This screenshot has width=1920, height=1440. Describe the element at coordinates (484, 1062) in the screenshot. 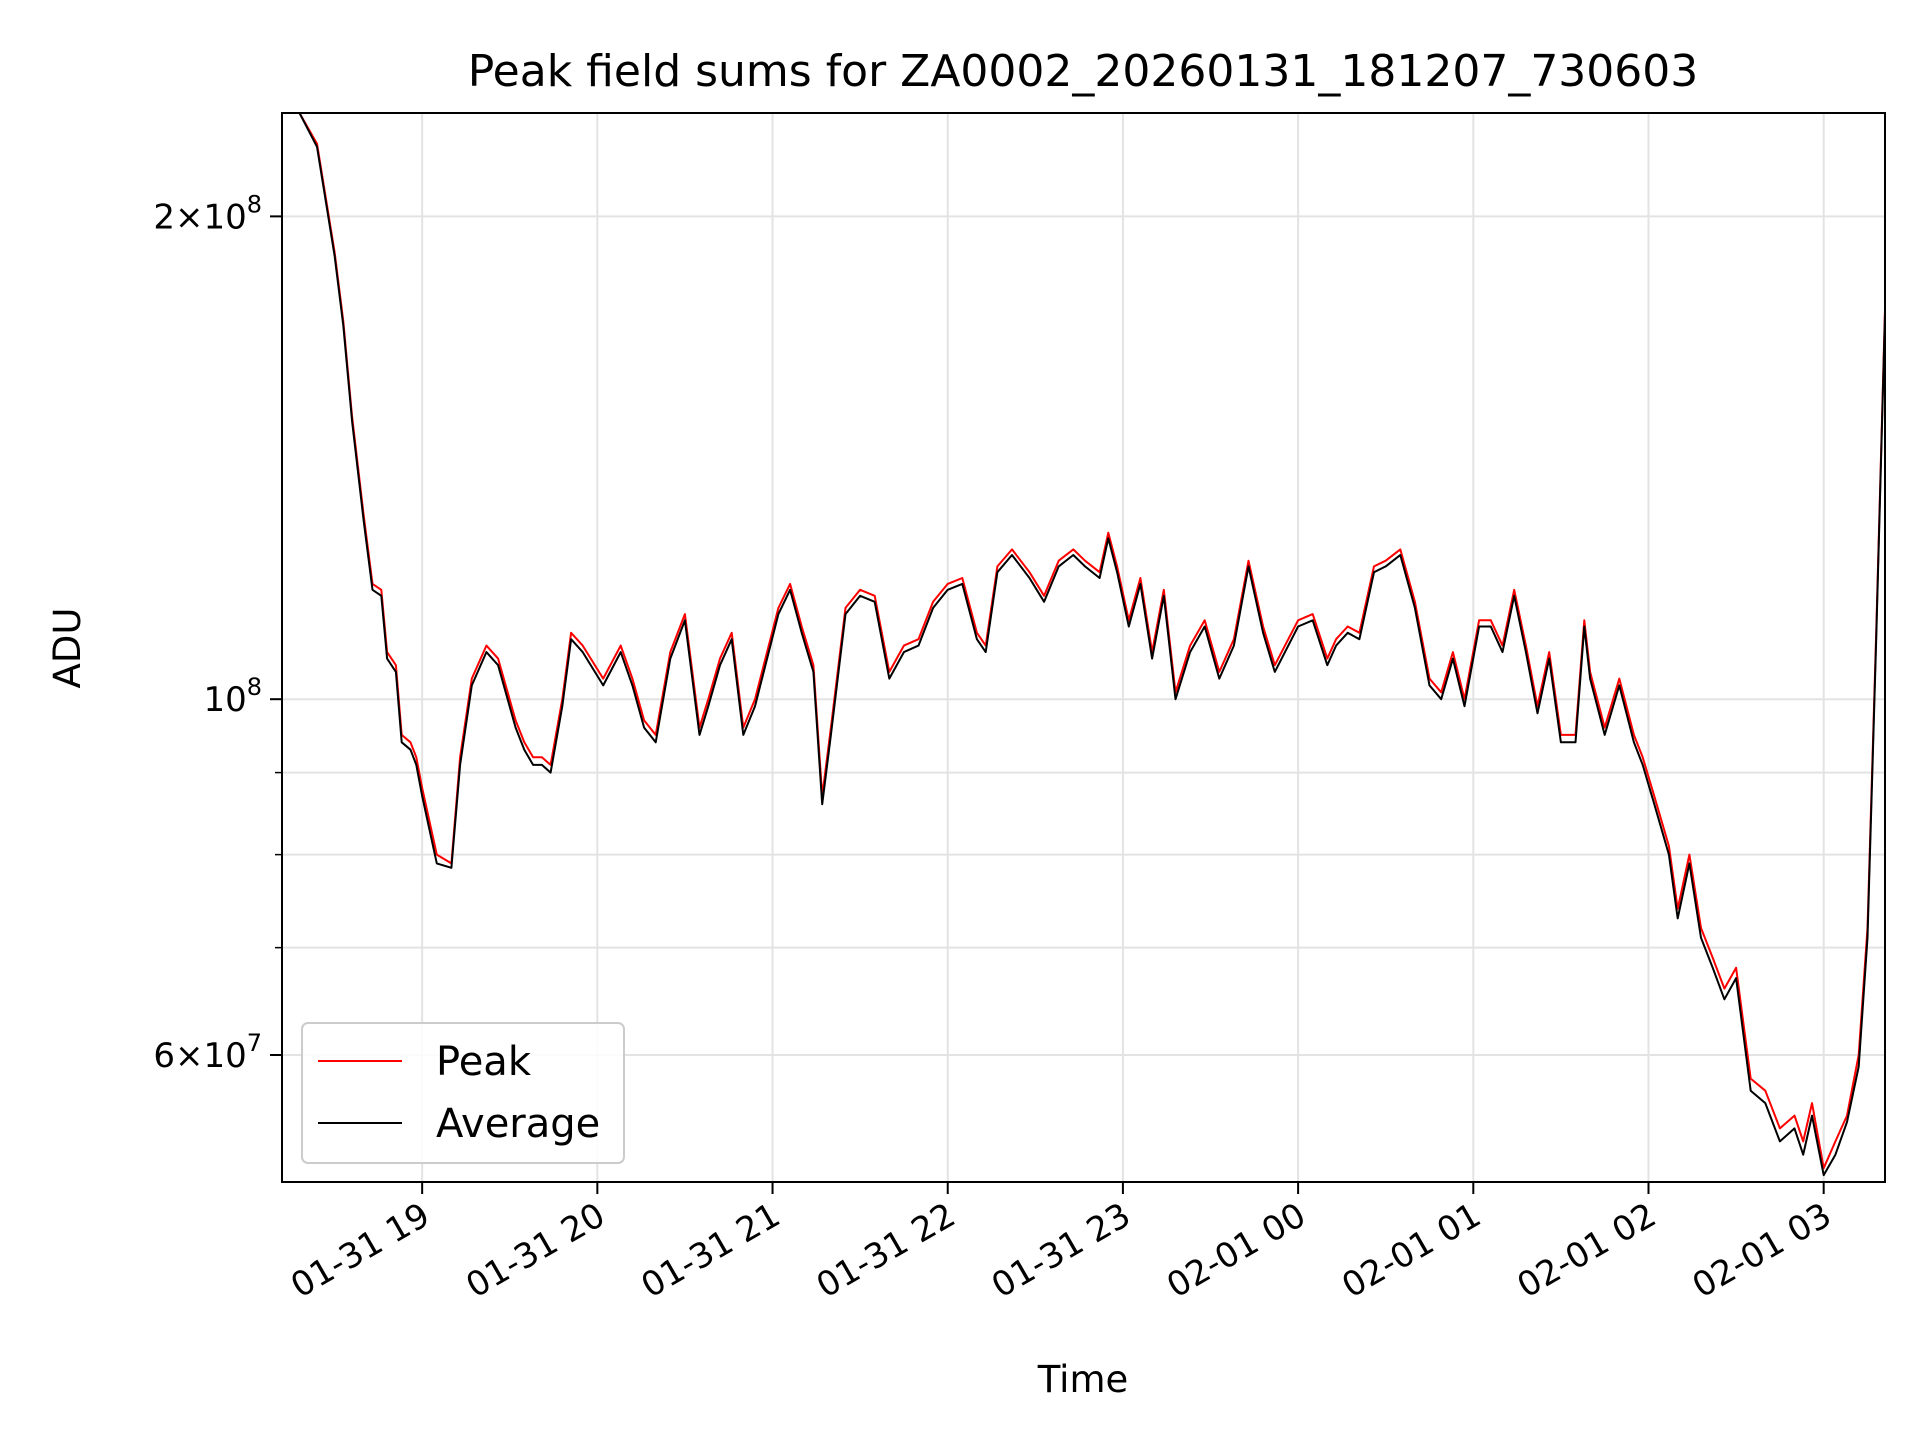

I see `legend-label-peak: Peak` at that location.